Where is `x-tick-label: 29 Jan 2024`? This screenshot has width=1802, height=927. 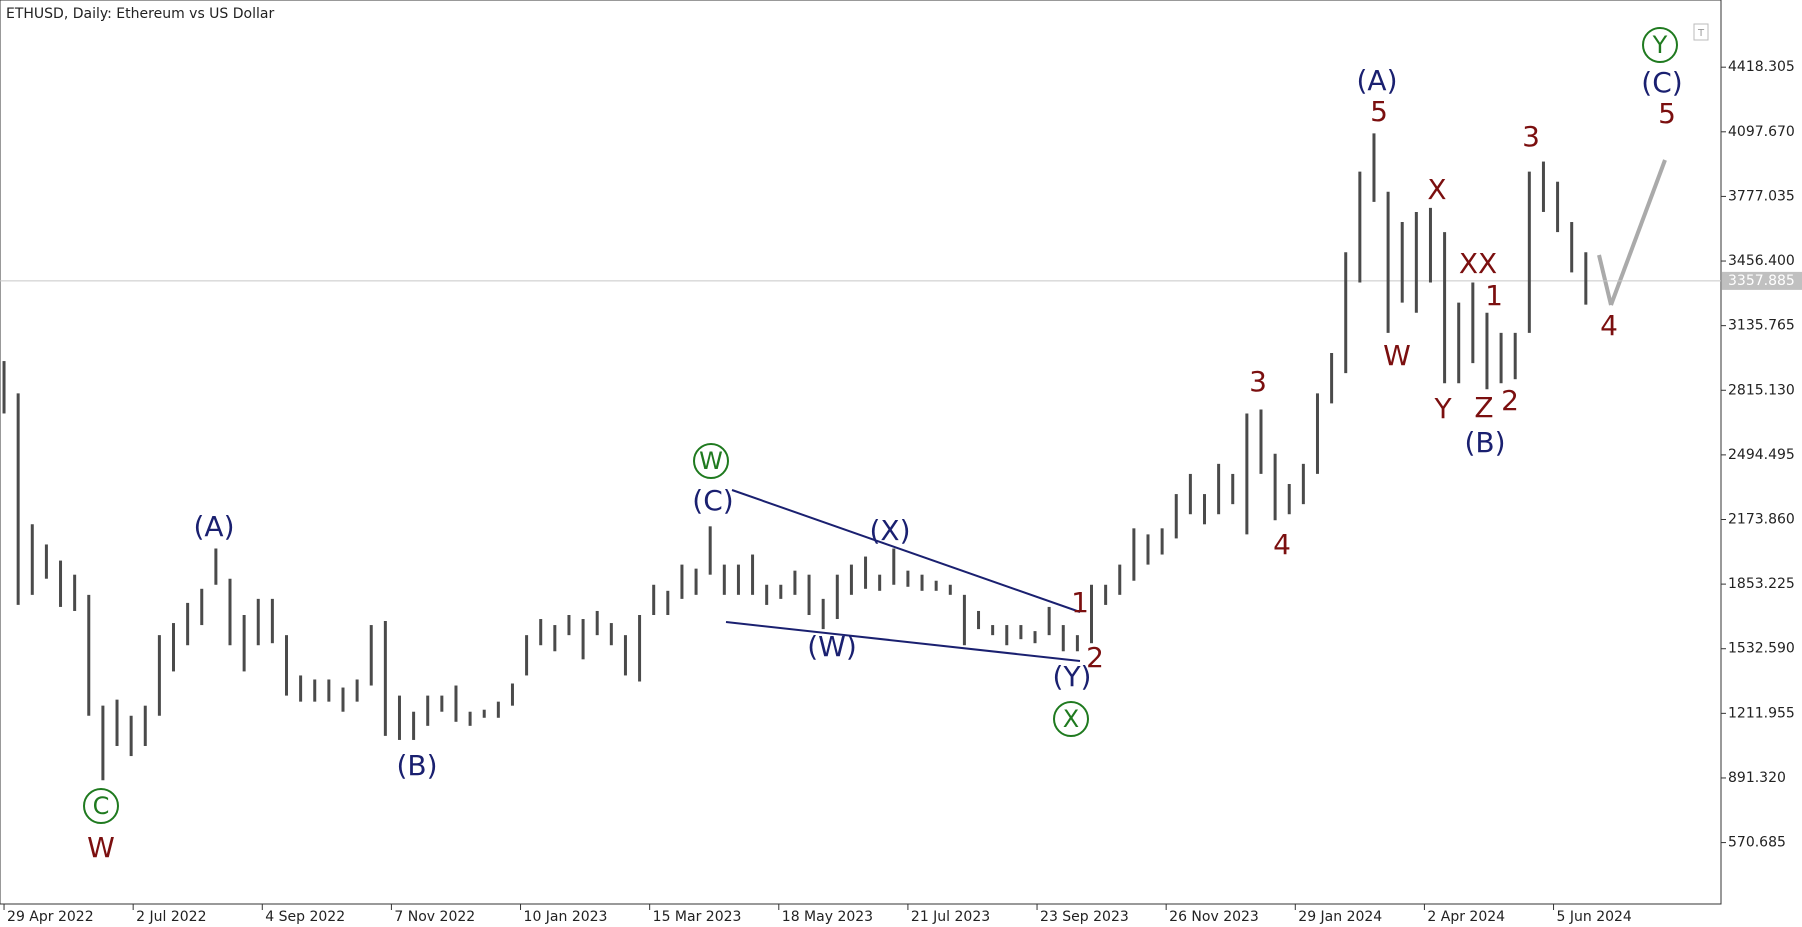
x-tick-label: 29 Jan 2024 is located at coordinates (1340, 917).